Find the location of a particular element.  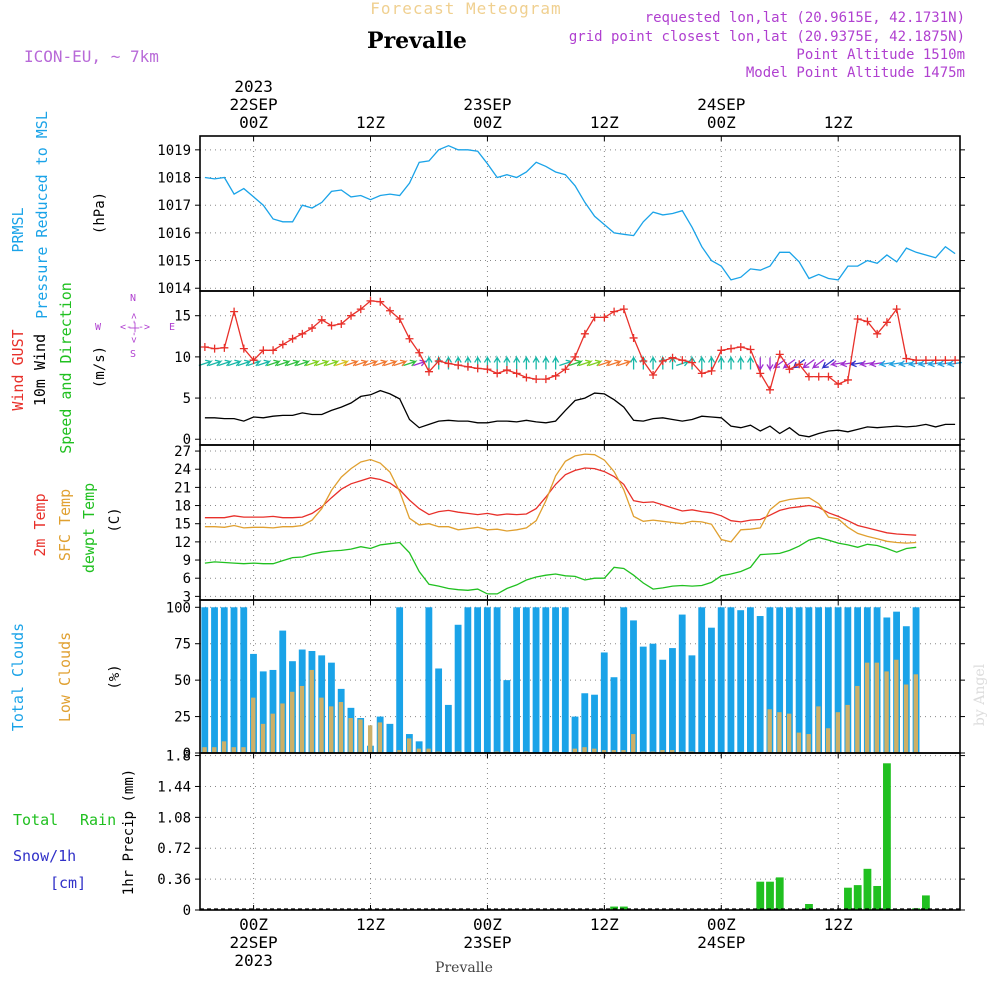

y-tick-label: 9 is located at coordinates (187, 561).